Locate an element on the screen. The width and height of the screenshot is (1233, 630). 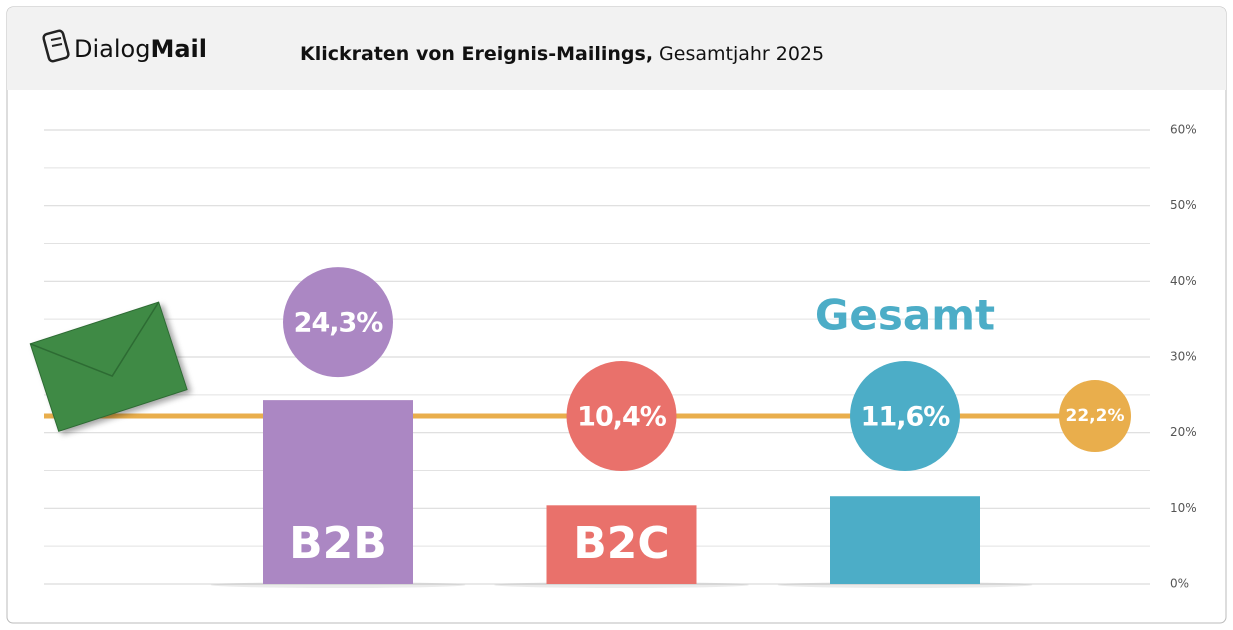
y-tick-label: 50% is located at coordinates (1183, 205).